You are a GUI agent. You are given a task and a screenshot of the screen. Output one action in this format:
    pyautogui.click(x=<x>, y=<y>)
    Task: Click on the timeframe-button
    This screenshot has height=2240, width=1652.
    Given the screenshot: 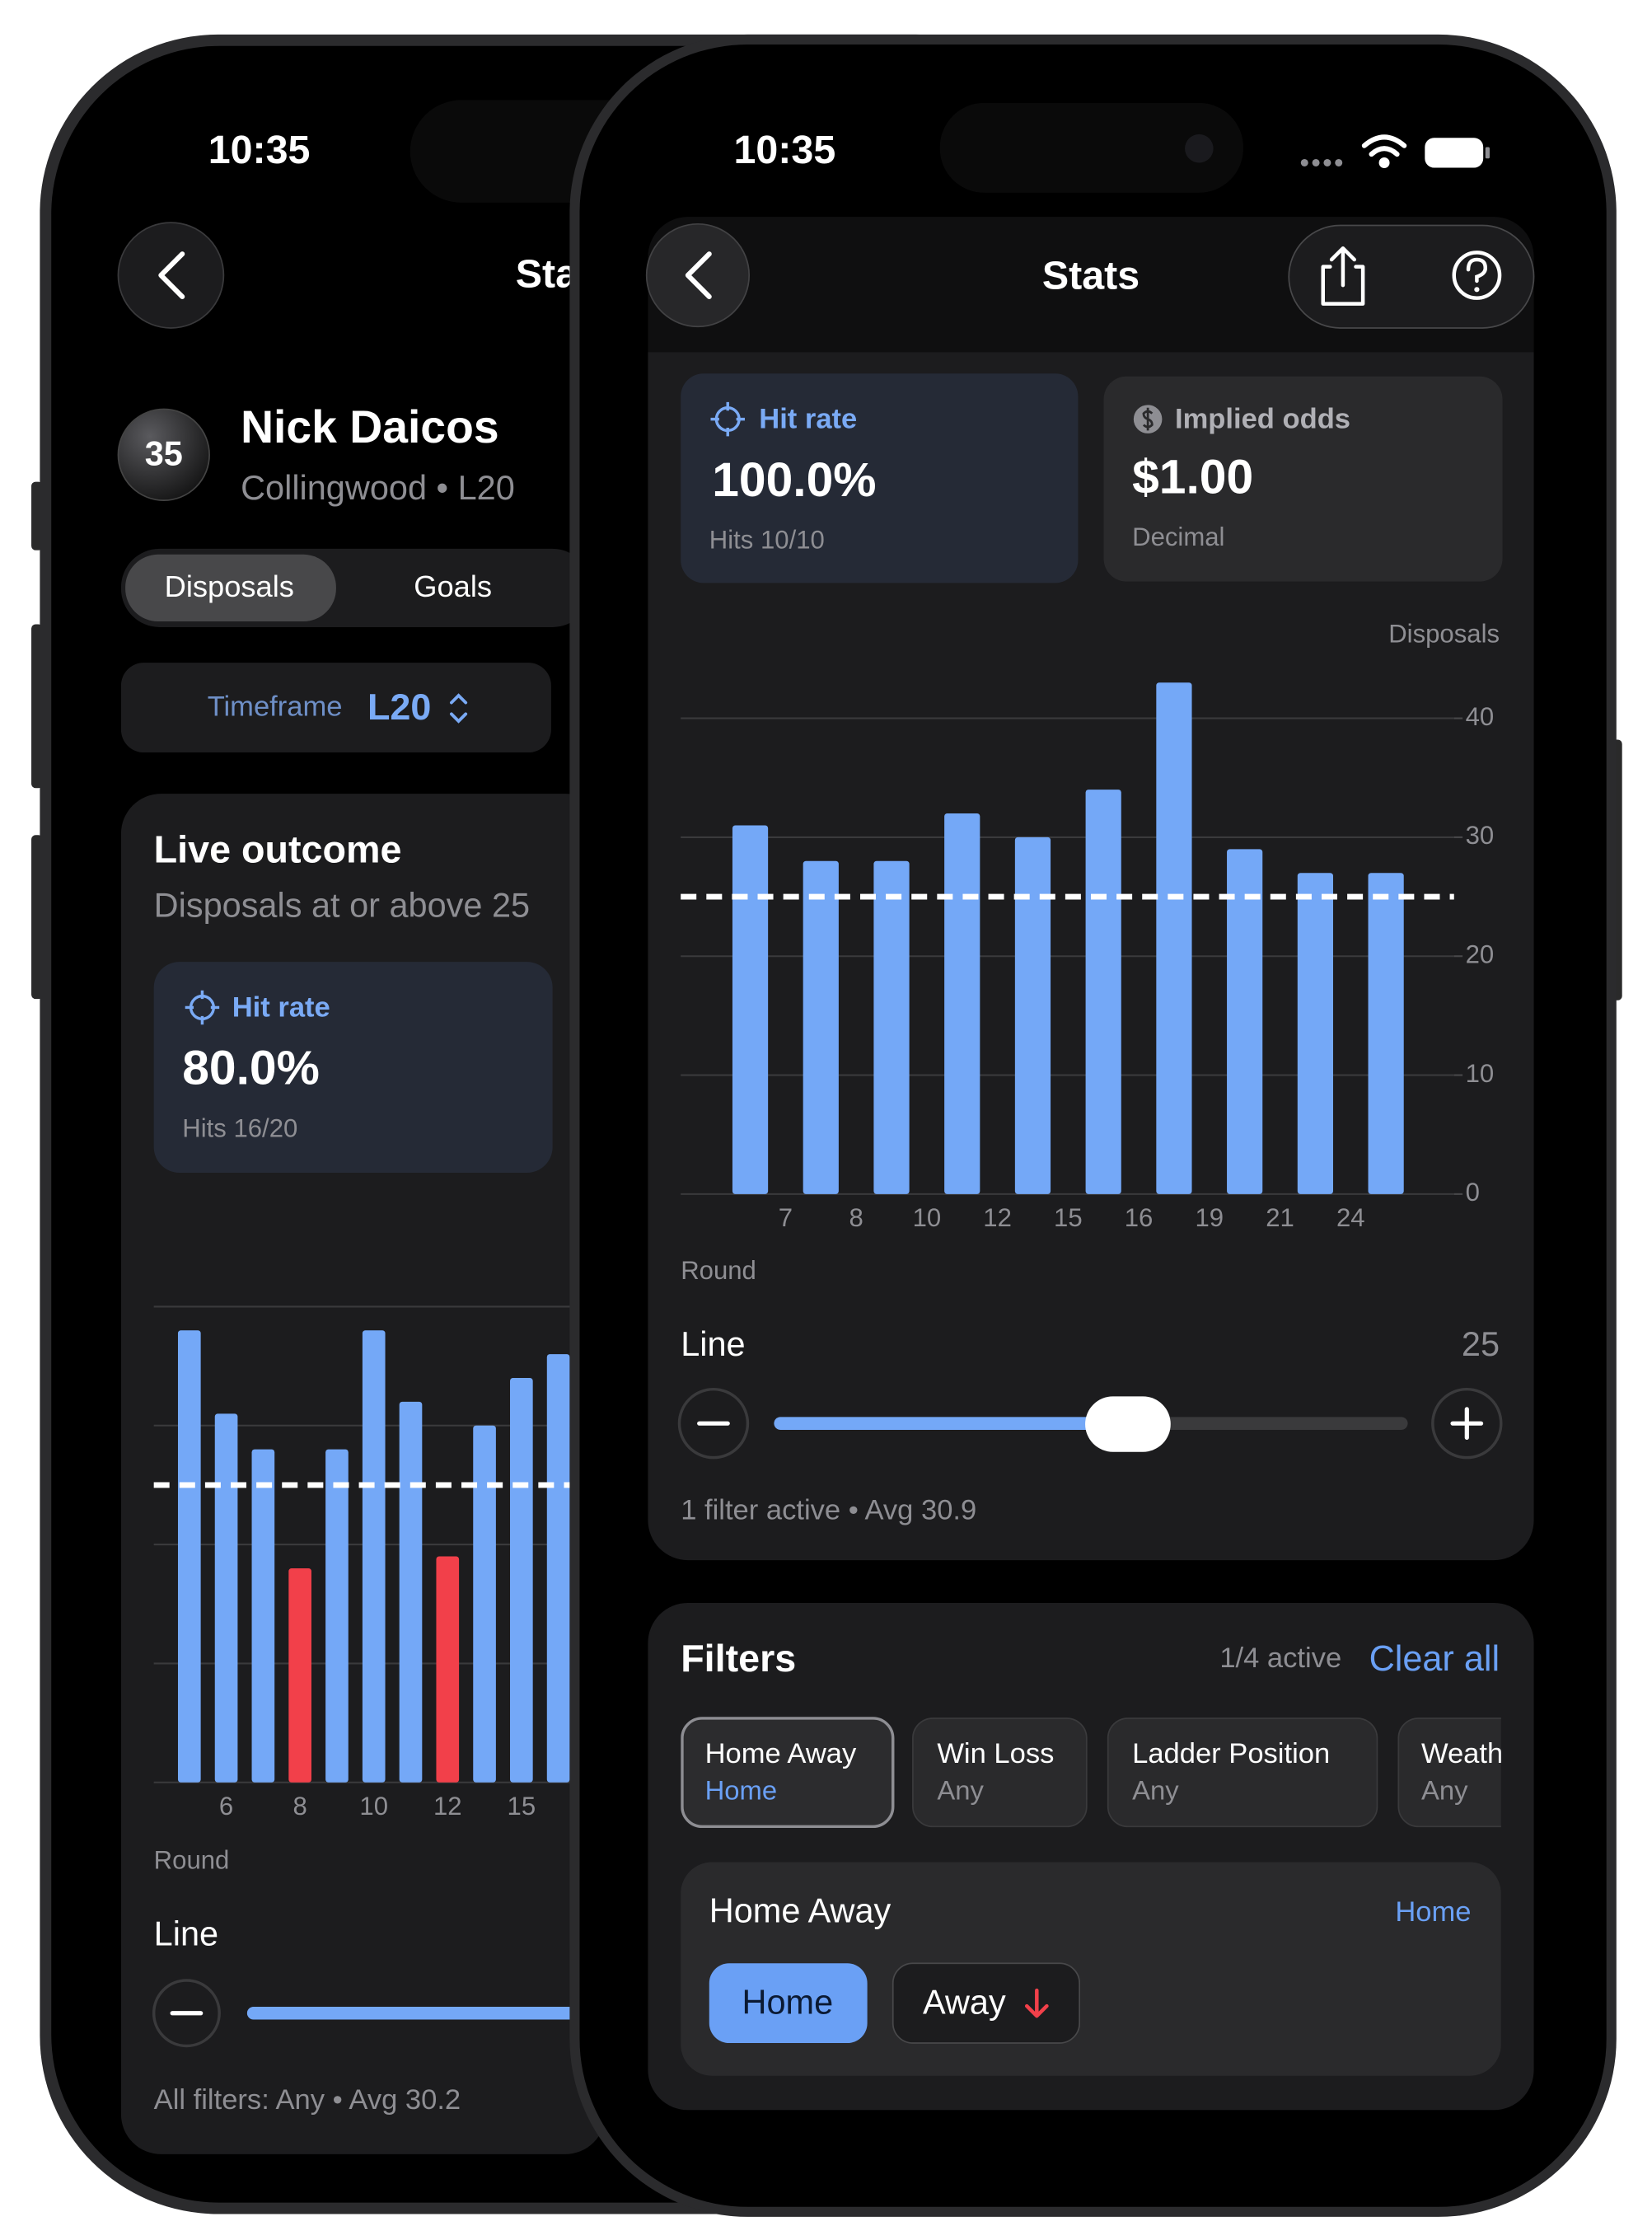 What is the action you would take?
    pyautogui.click(x=335, y=708)
    